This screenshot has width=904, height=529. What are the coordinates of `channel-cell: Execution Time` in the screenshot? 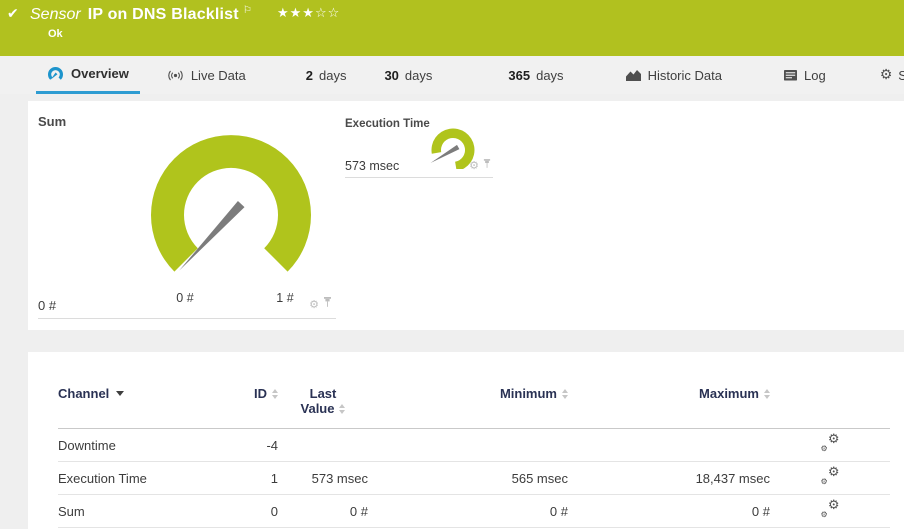 It's located at (148, 478).